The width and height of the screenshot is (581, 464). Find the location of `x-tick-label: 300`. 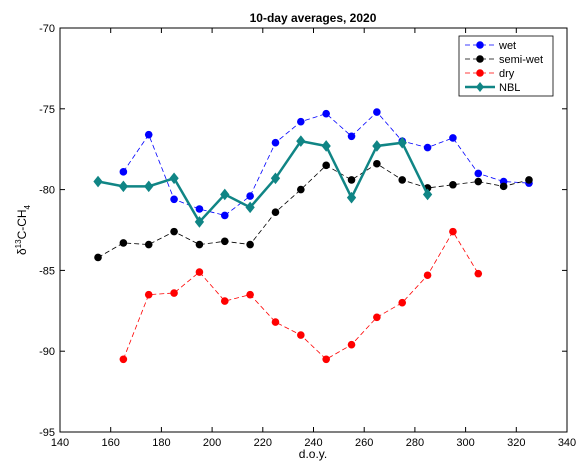

x-tick-label: 300 is located at coordinates (465, 443).